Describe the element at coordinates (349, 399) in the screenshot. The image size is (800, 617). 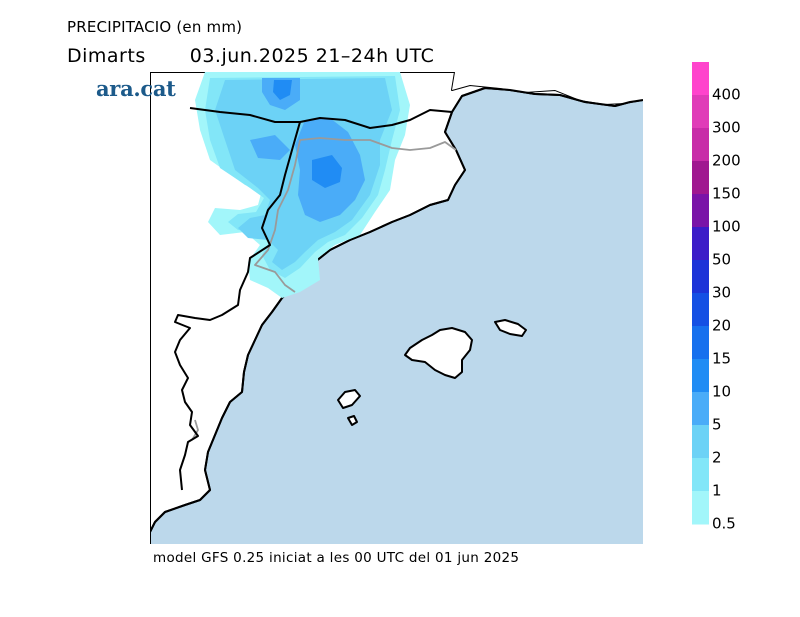
I see `ibiza` at that location.